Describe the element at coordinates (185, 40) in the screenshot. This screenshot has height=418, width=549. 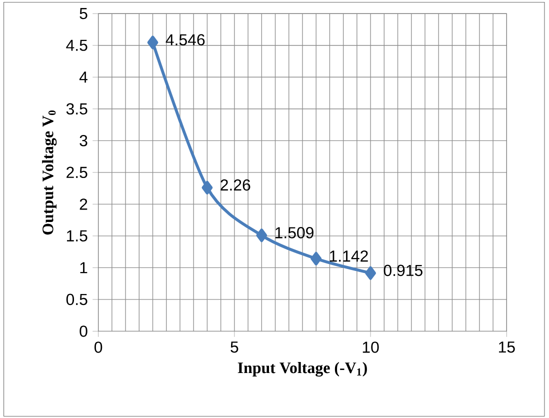
I see `data-label: 4.546` at that location.